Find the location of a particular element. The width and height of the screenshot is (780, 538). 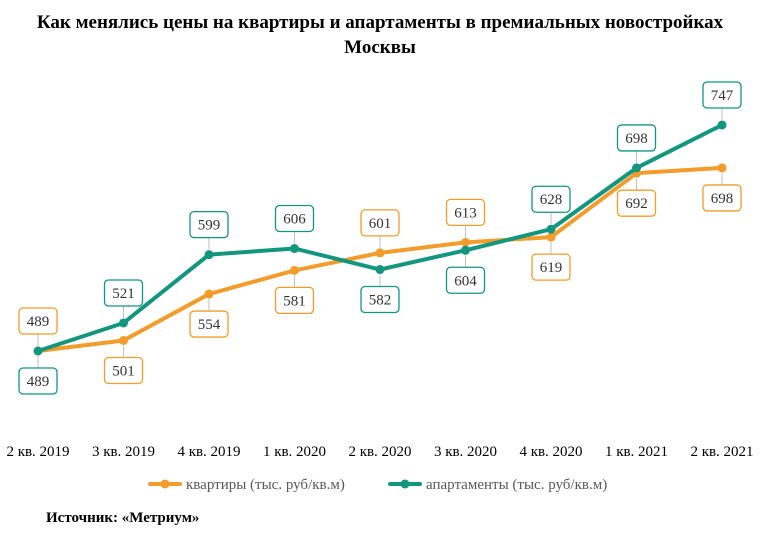

data-label-text: 604 is located at coordinates (465, 281).